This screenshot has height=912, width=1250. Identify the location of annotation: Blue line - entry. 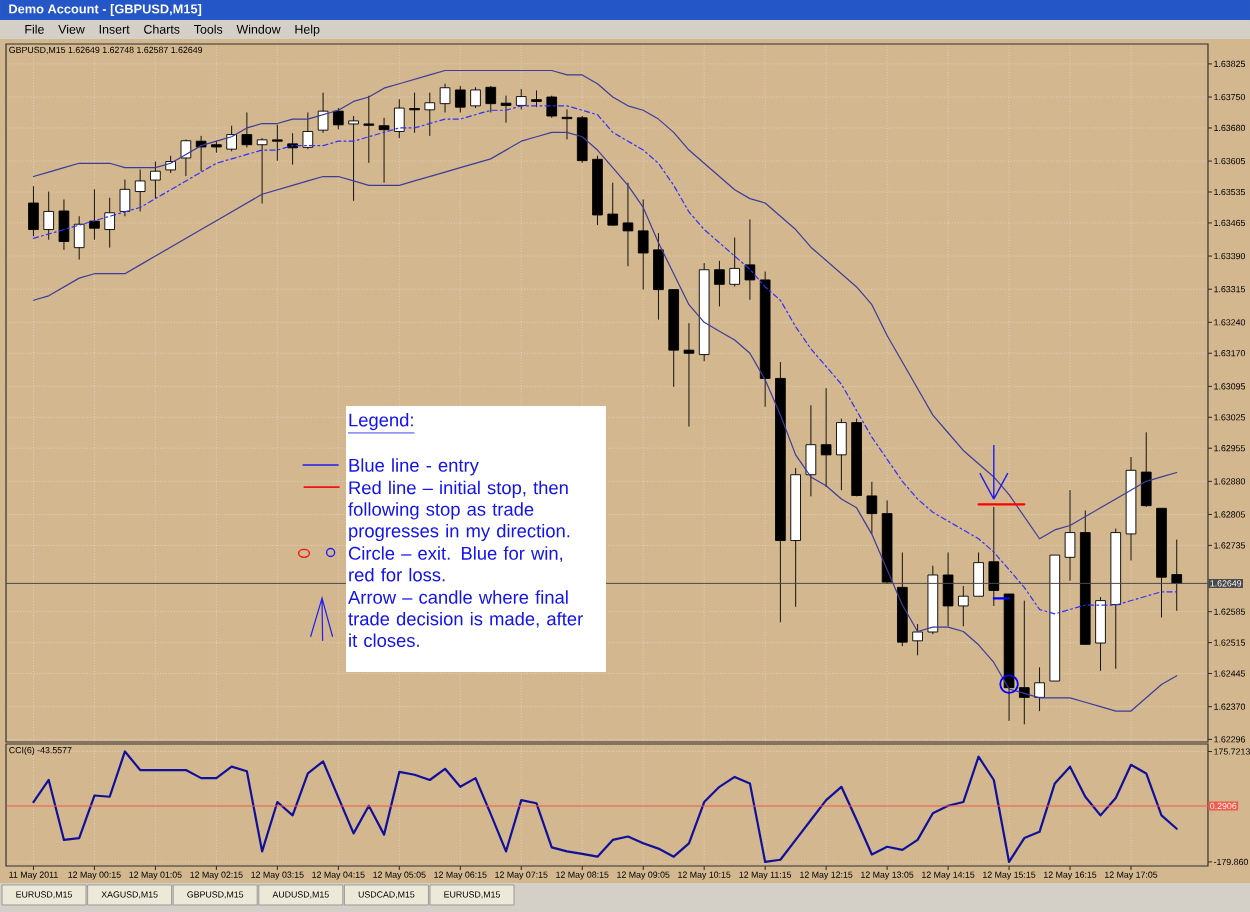
(414, 467).